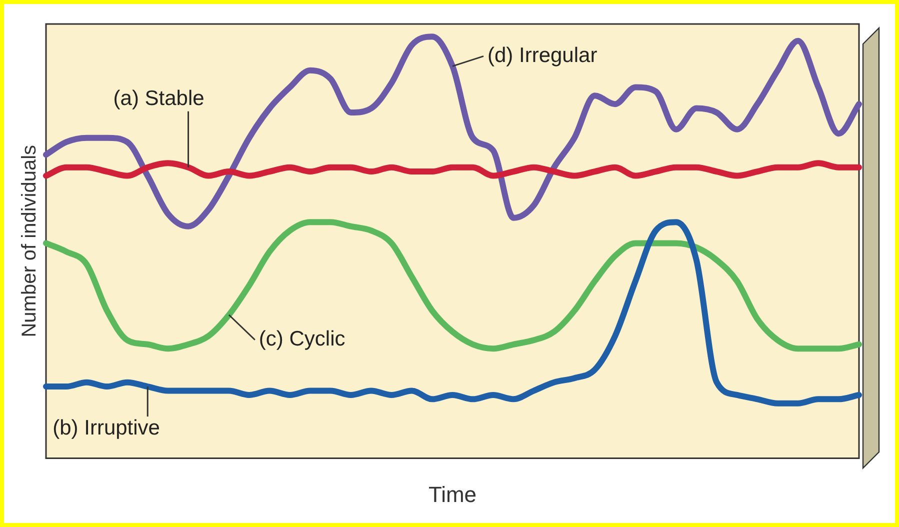  What do you see at coordinates (158, 98) in the screenshot?
I see `text: (a) Stable` at bounding box center [158, 98].